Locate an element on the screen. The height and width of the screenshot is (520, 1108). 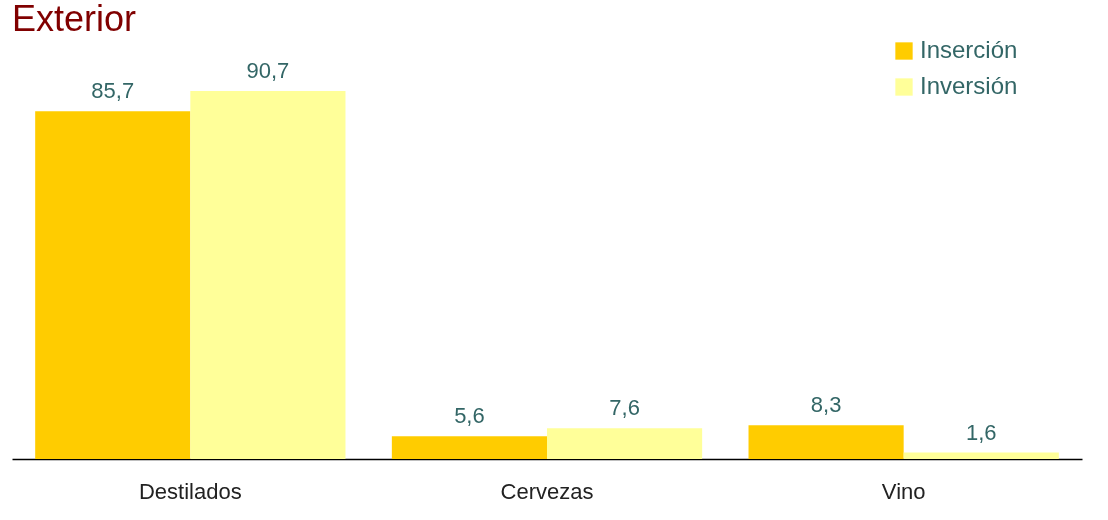
data-label: 7,6 is located at coordinates (624, 408).